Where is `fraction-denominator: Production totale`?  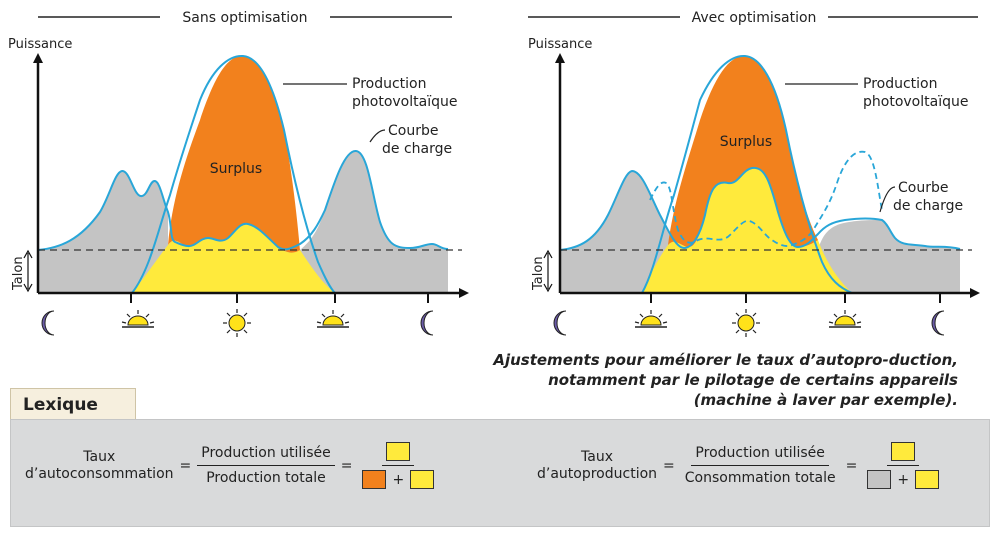 fraction-denominator: Production totale is located at coordinates (266, 478).